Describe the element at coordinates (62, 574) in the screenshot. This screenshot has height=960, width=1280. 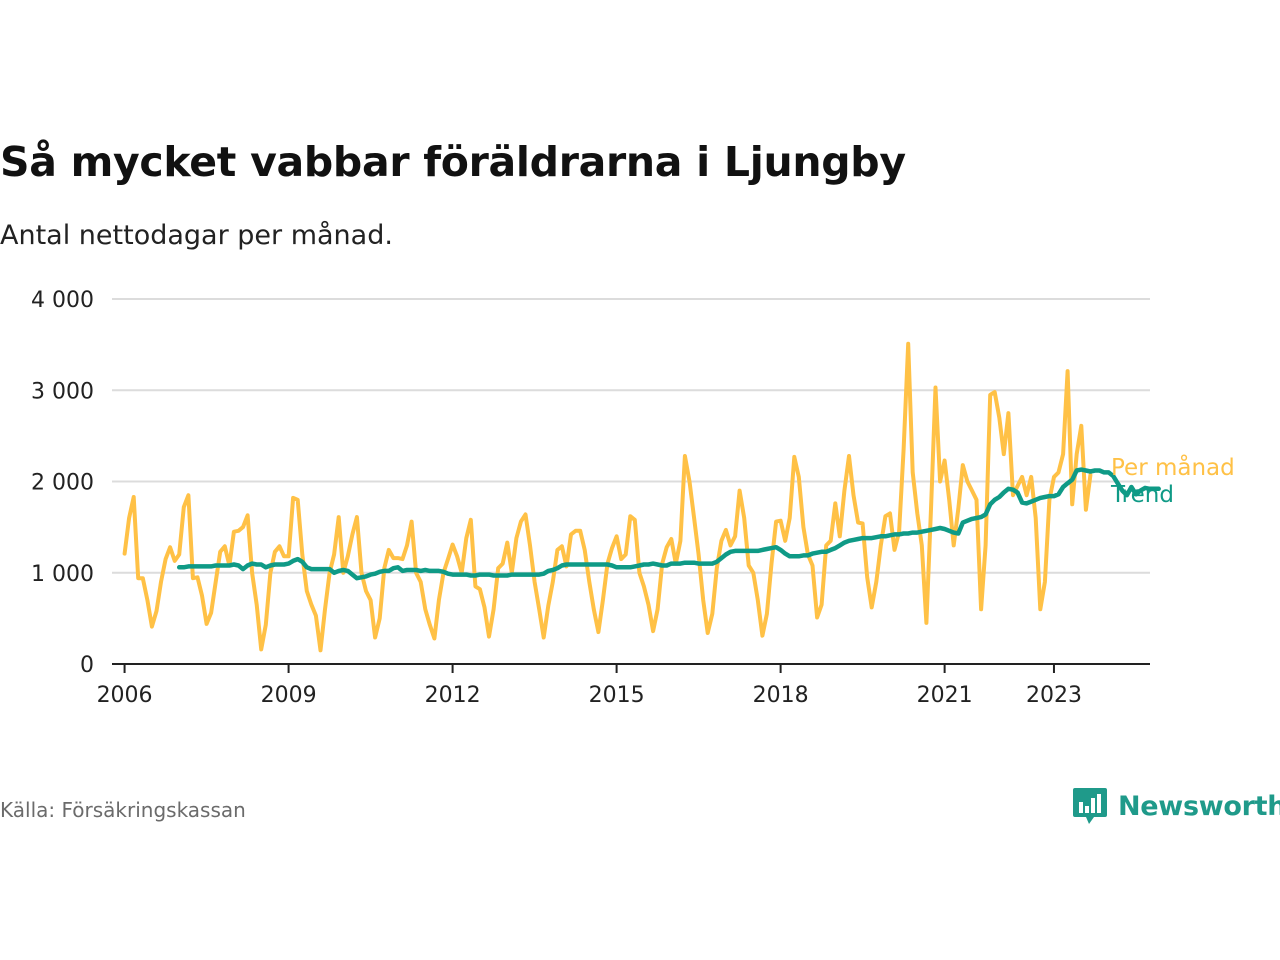
I see `y-tick-label: 1 000` at that location.